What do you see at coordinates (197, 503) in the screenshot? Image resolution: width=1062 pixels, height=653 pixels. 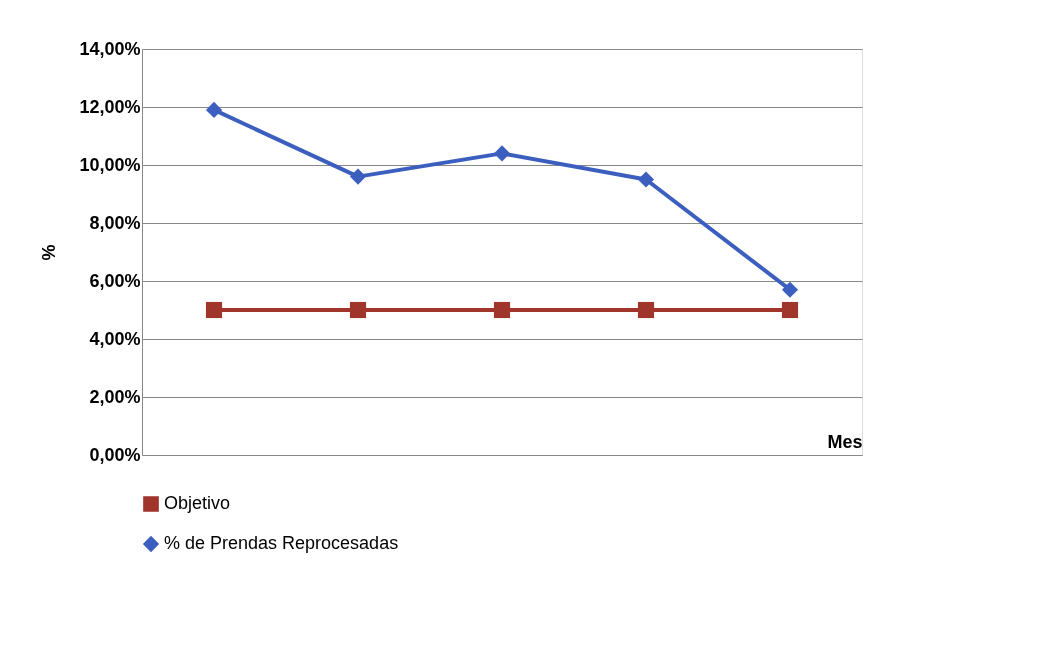 I see `legend-label: Objetivo` at bounding box center [197, 503].